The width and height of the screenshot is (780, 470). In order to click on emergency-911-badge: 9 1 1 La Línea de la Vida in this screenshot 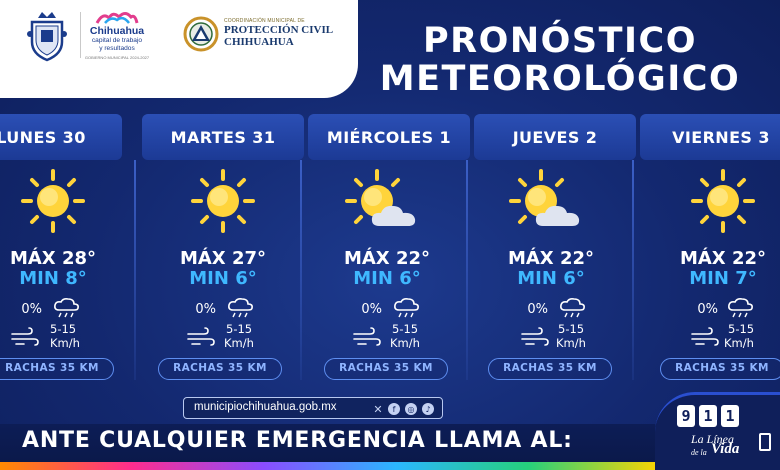, I will do `click(717, 431)`.